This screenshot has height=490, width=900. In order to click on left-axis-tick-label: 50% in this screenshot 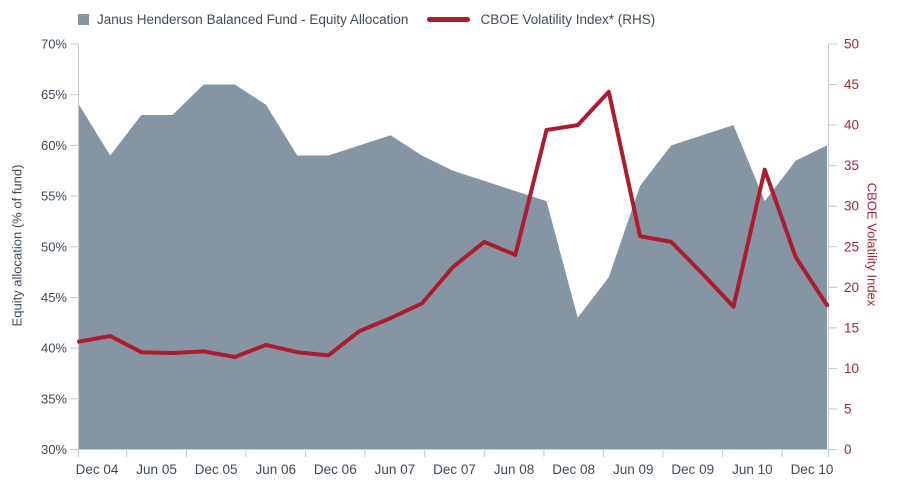, I will do `click(54, 246)`.